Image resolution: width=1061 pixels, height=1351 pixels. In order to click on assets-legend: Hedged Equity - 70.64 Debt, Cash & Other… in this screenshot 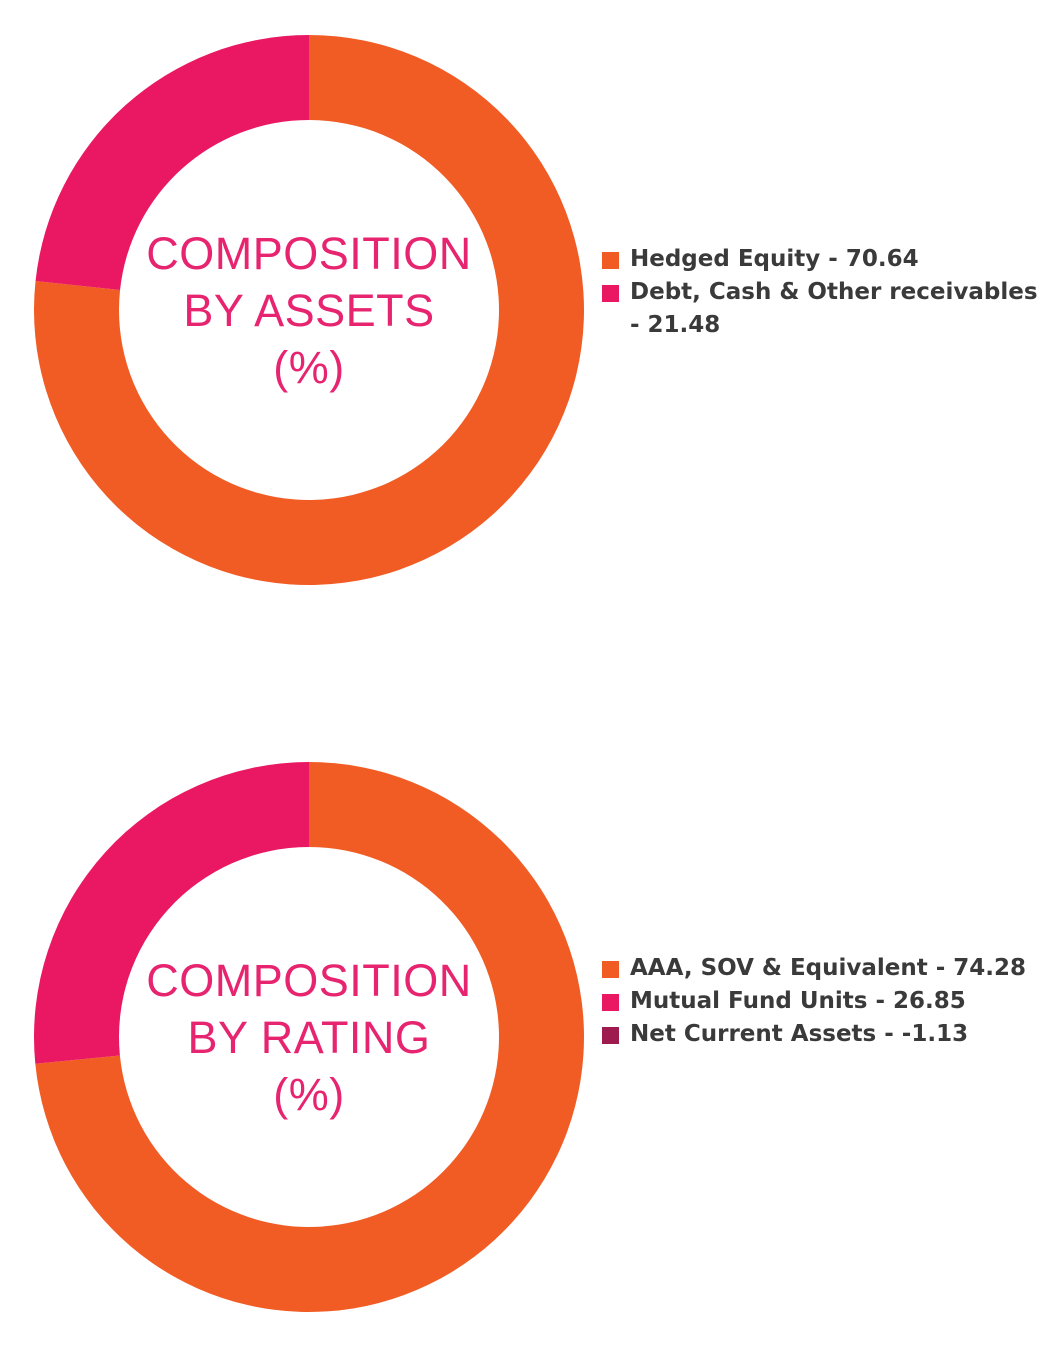, I will do `click(822, 292)`.